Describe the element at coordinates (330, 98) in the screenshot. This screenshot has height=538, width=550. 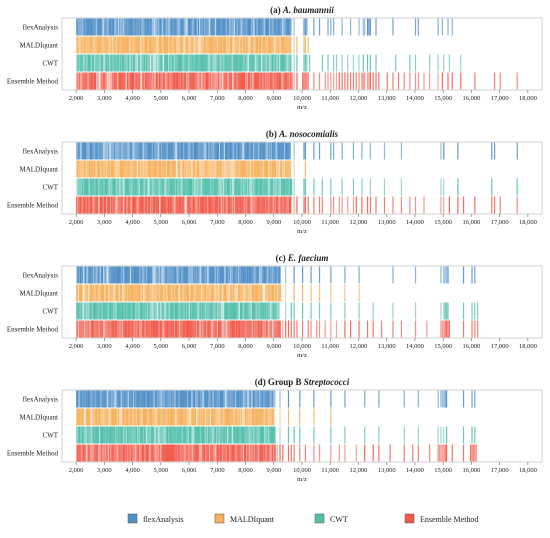
I see `x-tick-label: 11,000` at that location.